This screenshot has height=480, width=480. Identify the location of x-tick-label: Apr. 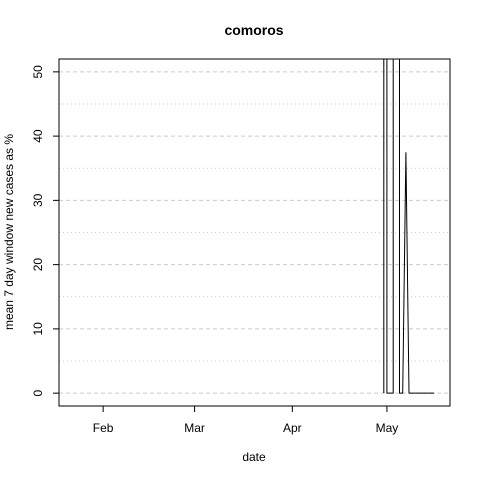
(292, 428).